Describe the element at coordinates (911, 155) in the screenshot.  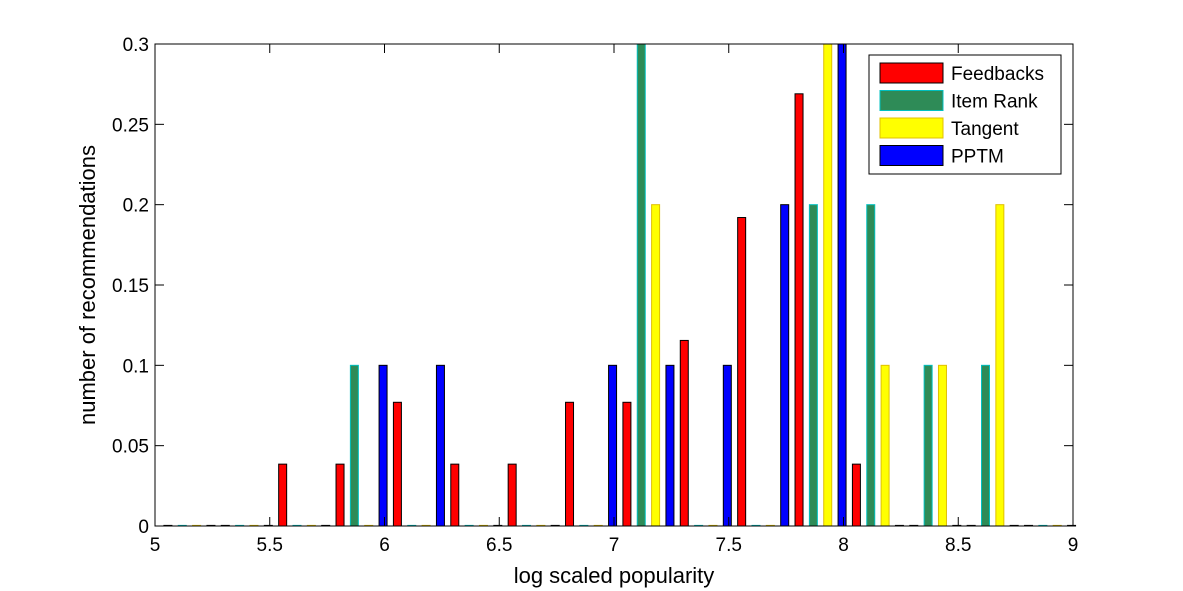
I see `legend-swatch-pptm` at that location.